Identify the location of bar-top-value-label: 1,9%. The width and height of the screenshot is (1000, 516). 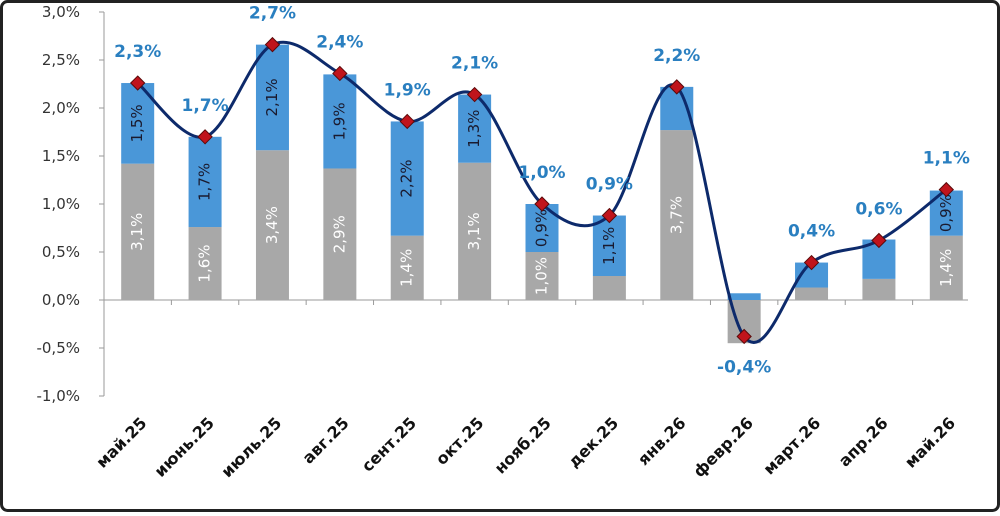
(339, 121).